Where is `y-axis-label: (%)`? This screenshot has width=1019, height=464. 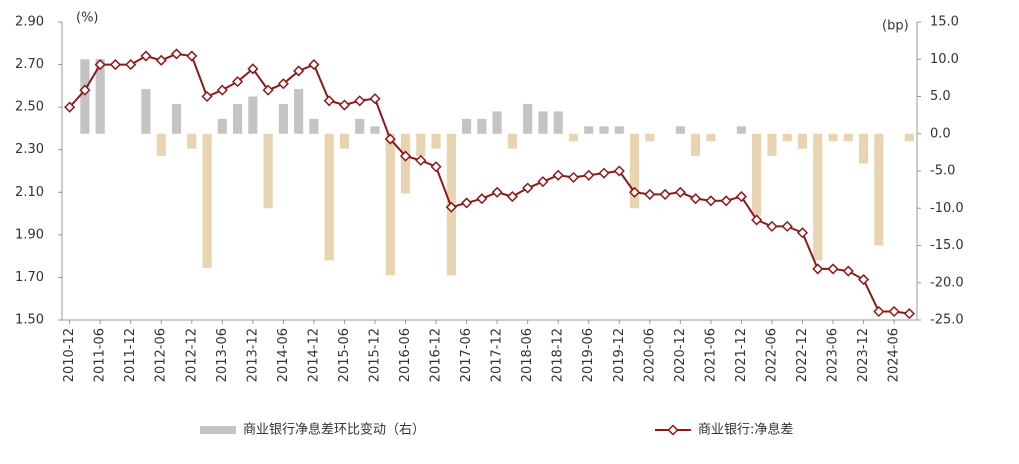
y-axis-label: (%) is located at coordinates (87, 18).